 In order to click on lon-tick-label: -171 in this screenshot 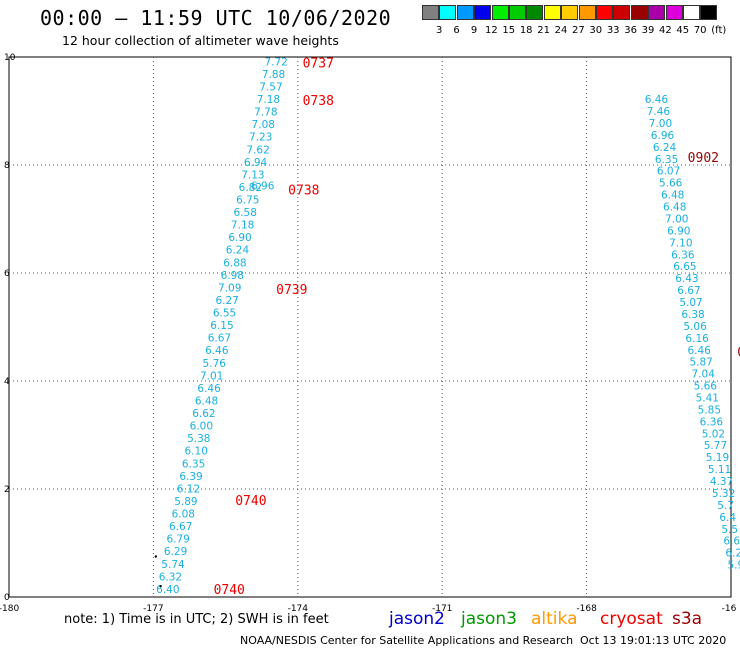, I will do `click(442, 609)`.